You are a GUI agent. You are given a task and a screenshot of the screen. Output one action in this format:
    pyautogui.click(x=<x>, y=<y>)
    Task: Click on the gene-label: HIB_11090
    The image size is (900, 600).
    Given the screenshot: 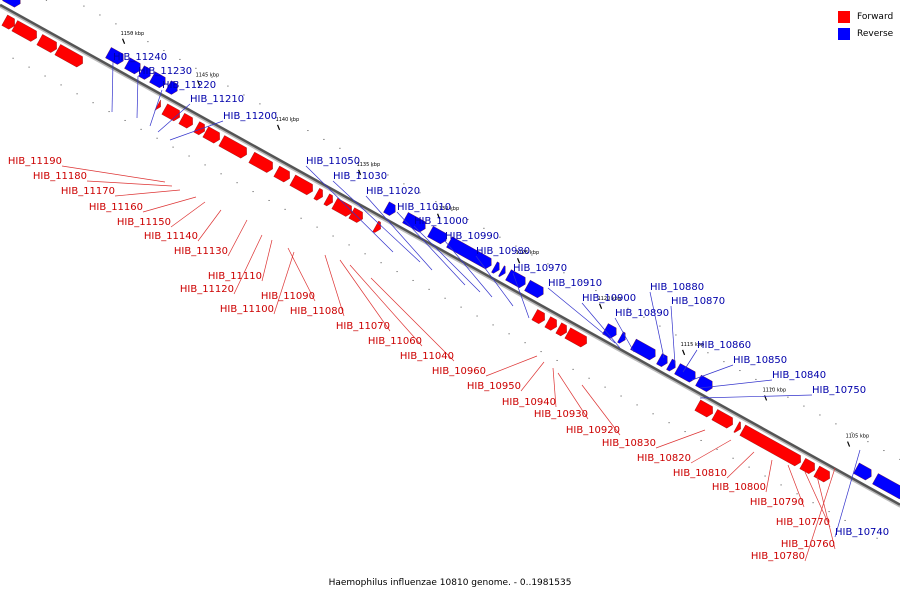 What is the action you would take?
    pyautogui.click(x=288, y=296)
    